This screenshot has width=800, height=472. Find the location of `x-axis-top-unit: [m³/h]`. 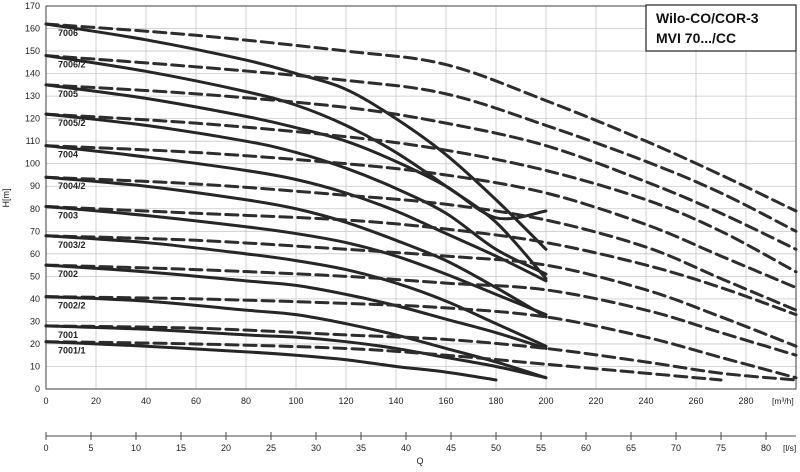

x-axis-top-unit: [m³/h] is located at coordinates (783, 401).